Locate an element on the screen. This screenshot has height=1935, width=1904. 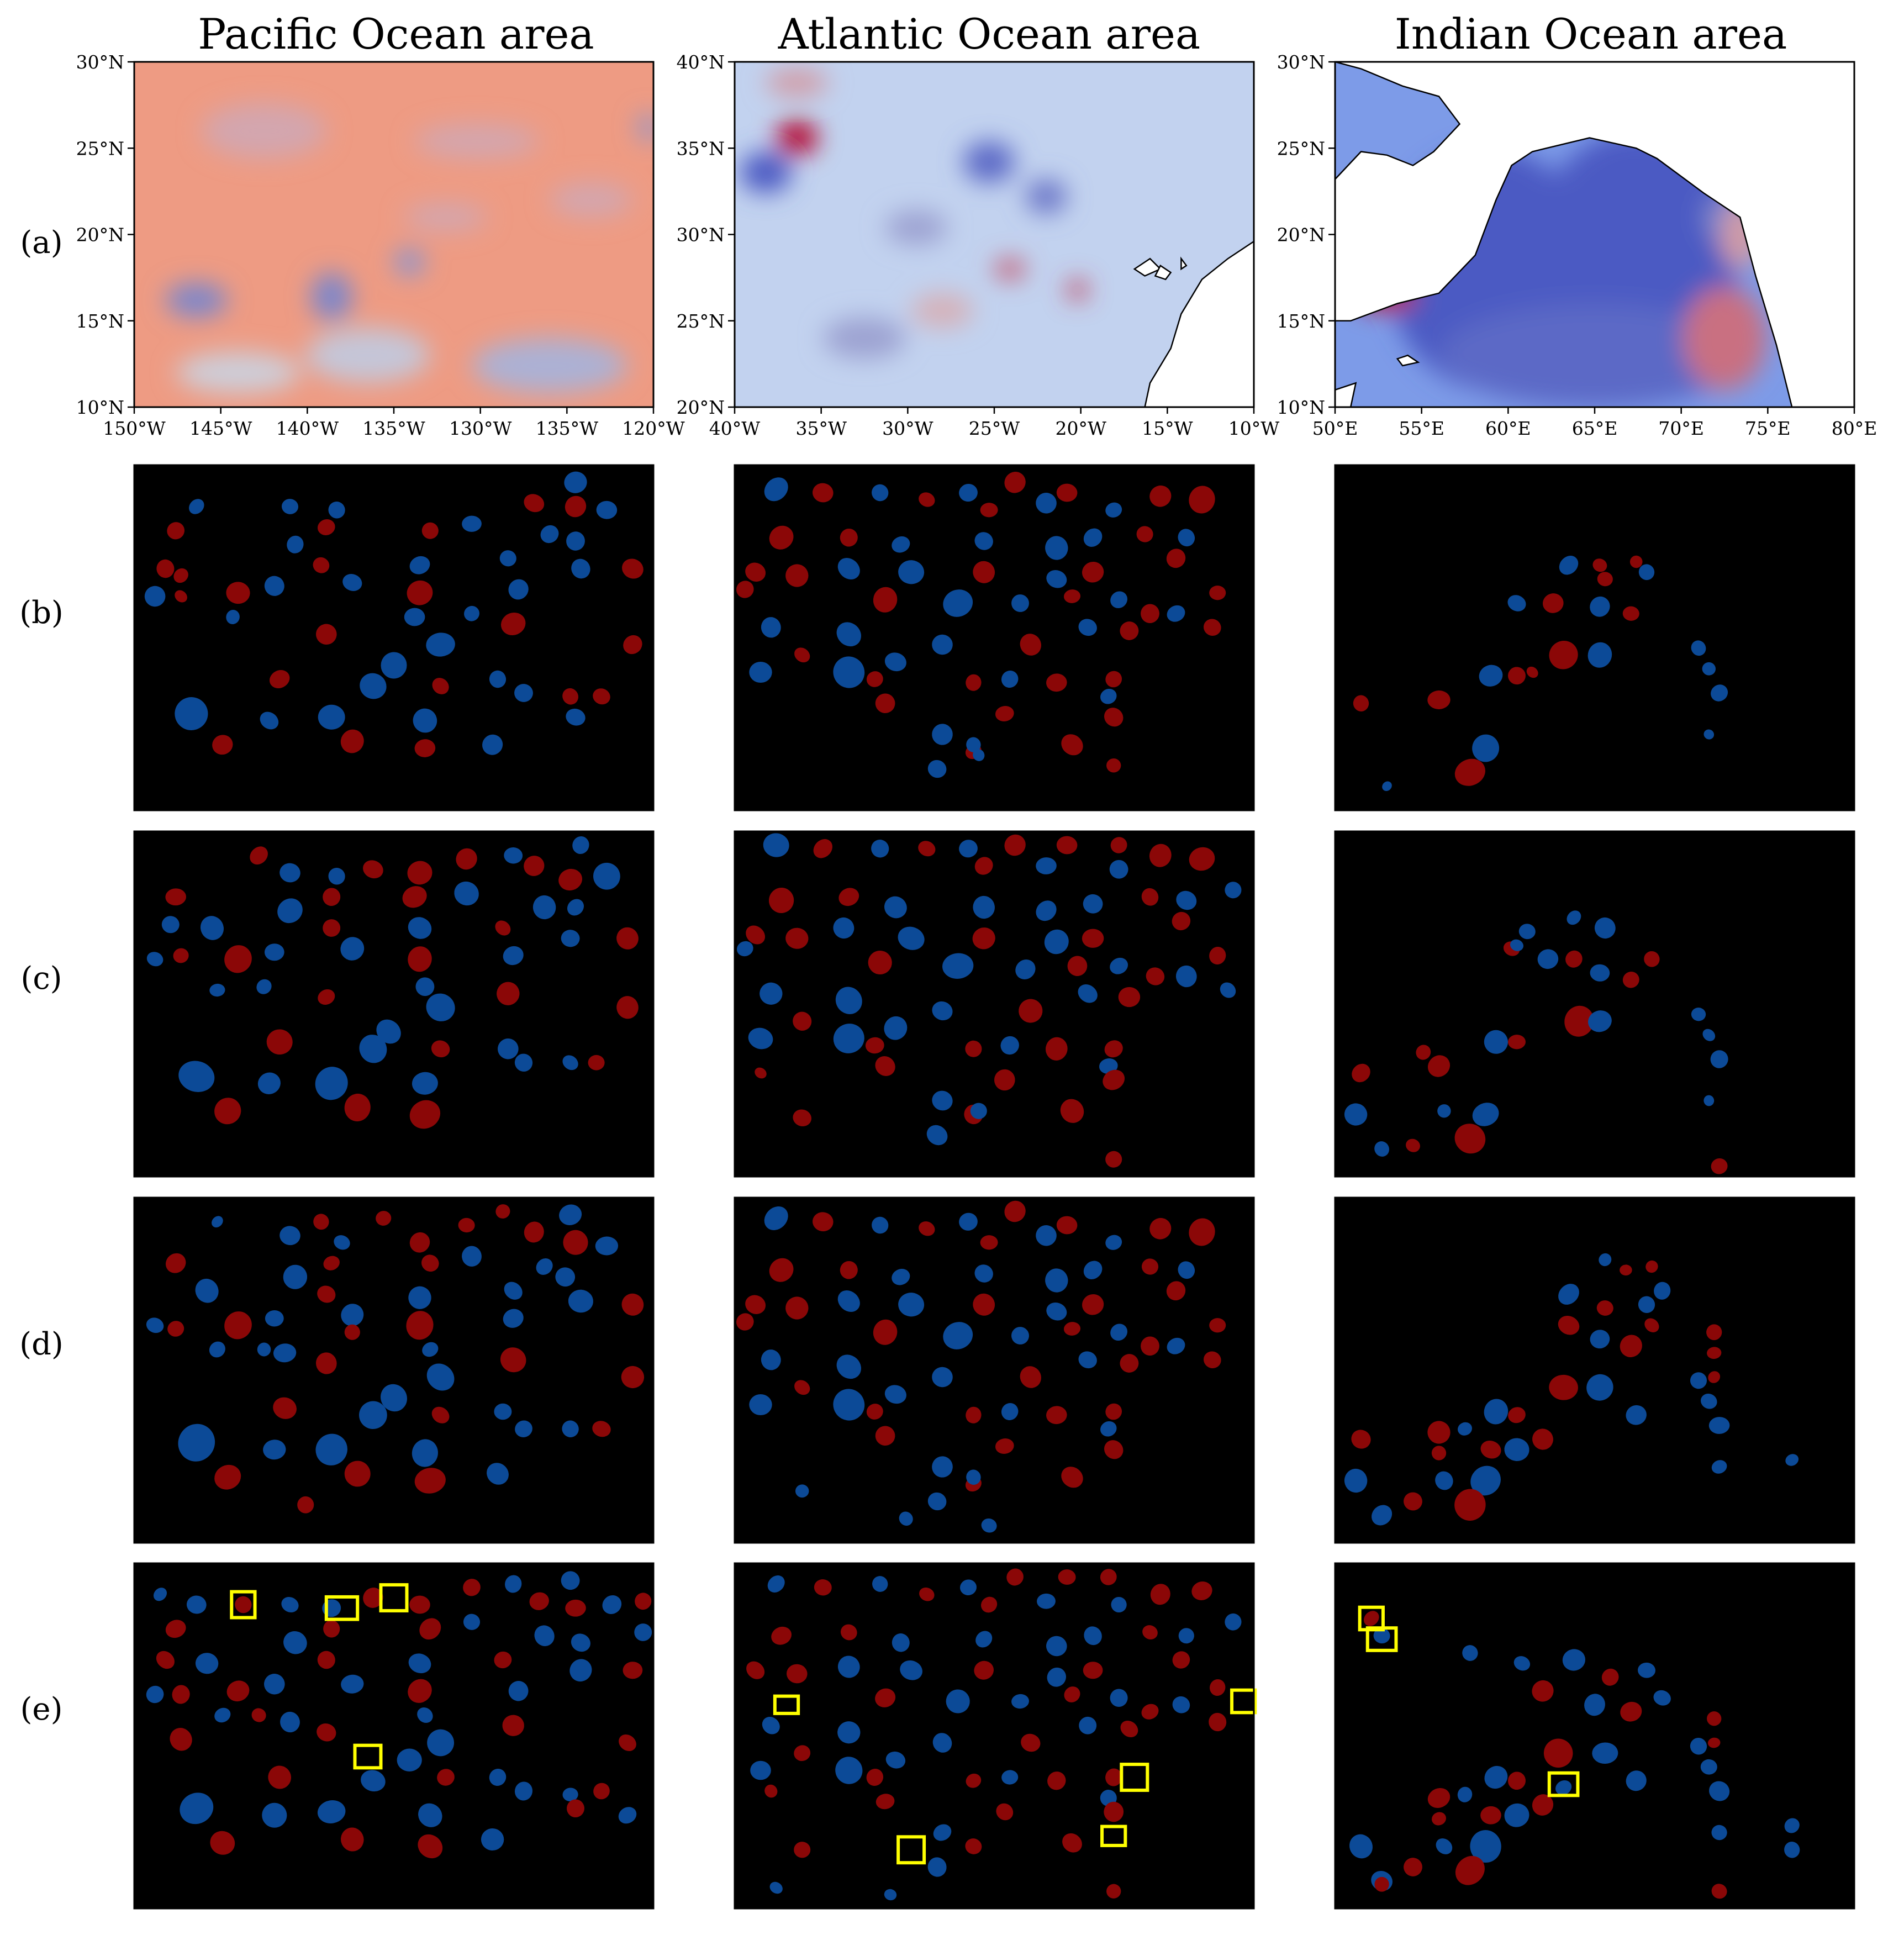
x-tick-label: 20°W is located at coordinates (1080, 428).